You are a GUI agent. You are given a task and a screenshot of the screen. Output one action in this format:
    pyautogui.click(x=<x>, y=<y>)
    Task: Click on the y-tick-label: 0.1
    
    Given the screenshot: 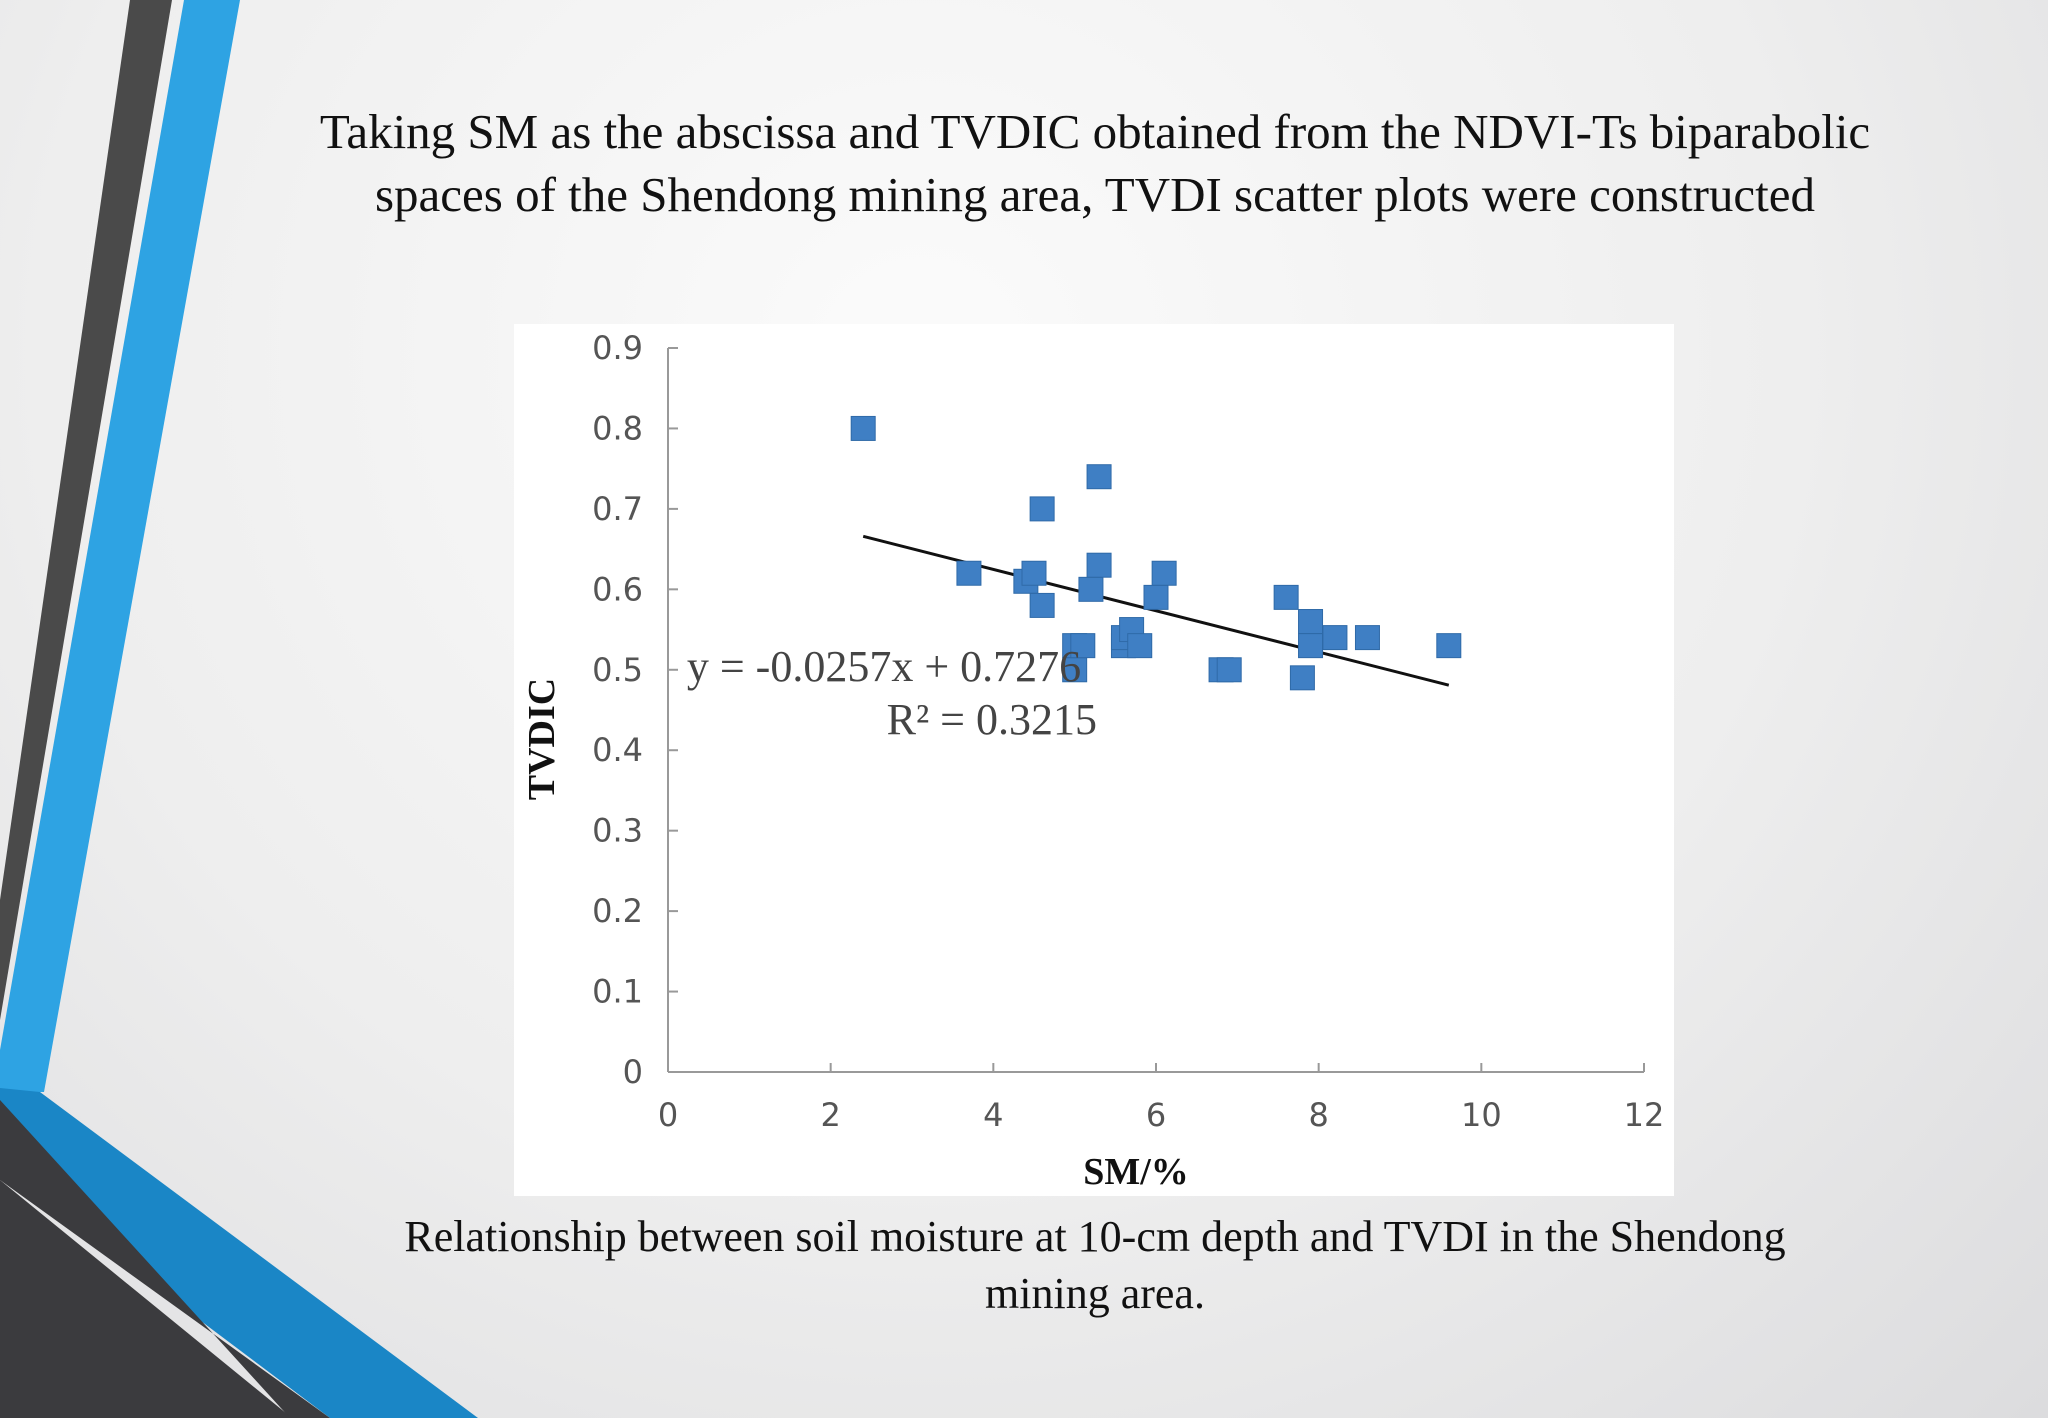 What is the action you would take?
    pyautogui.click(x=617, y=992)
    